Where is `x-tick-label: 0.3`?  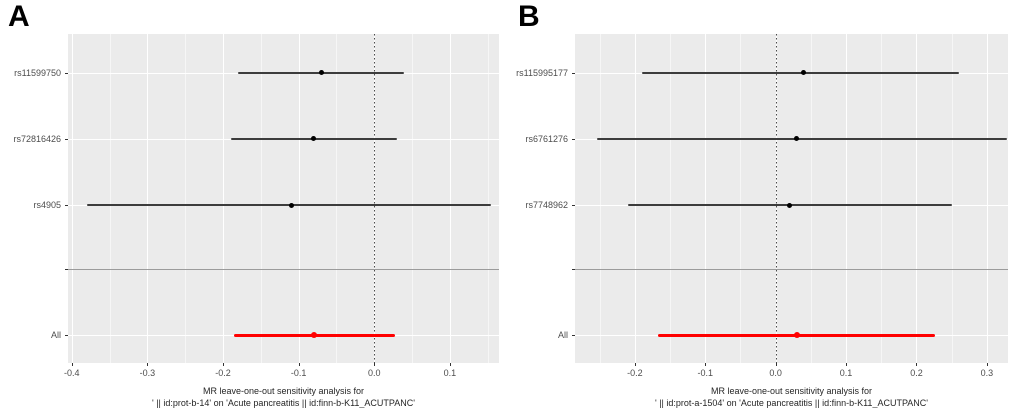
x-tick-label: 0.3 is located at coordinates (987, 373).